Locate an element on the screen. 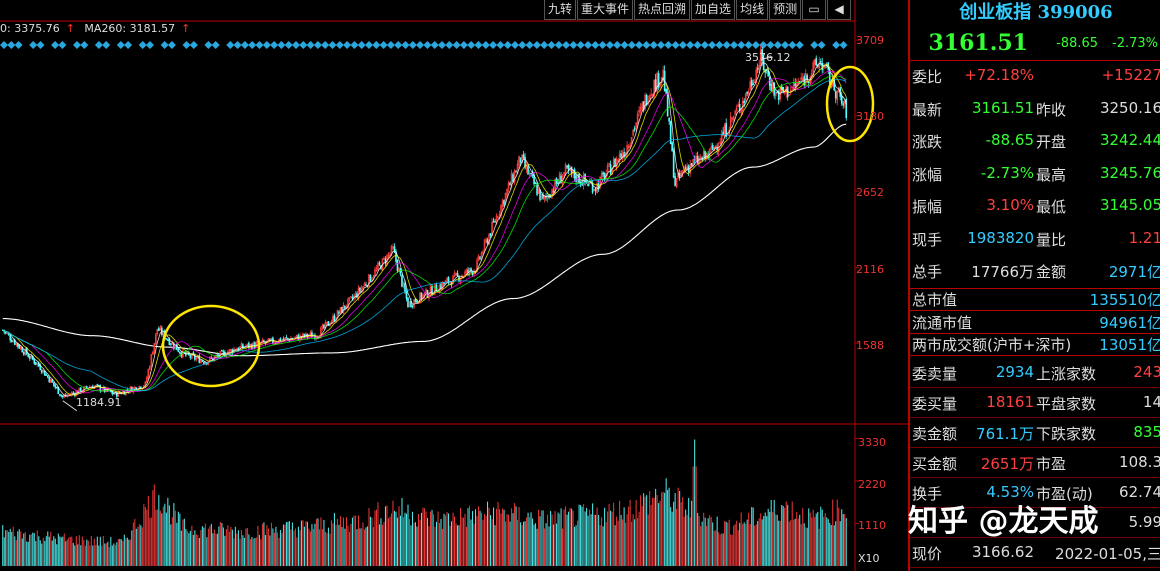 Image resolution: width=1160 pixels, height=571 pixels. toolbar-major-events-button: 重大事件 is located at coordinates (605, 10).